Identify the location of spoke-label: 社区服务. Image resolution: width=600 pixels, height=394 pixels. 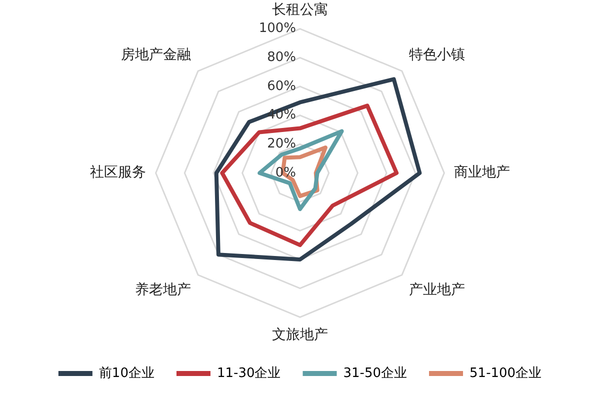
(118, 172).